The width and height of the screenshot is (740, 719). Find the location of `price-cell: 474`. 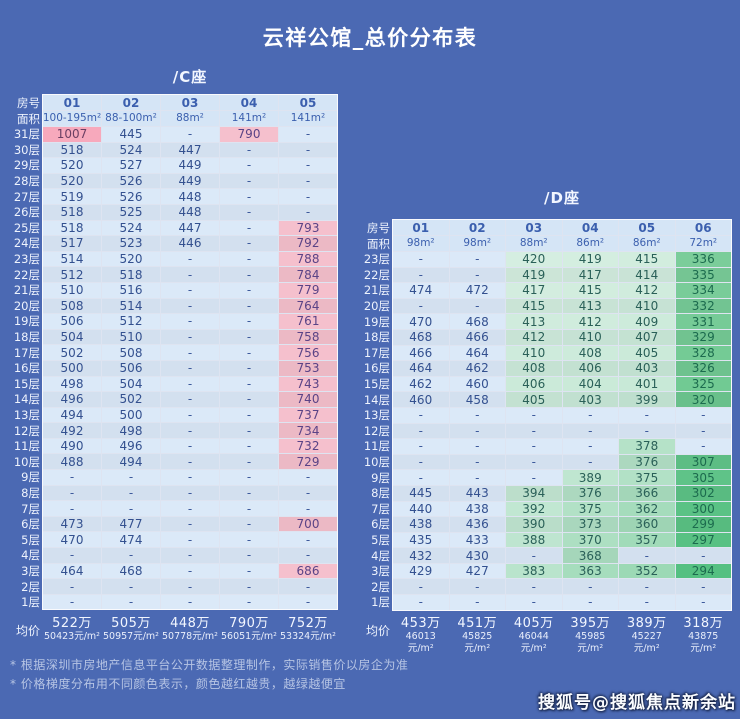

price-cell: 474 is located at coordinates (131, 540).